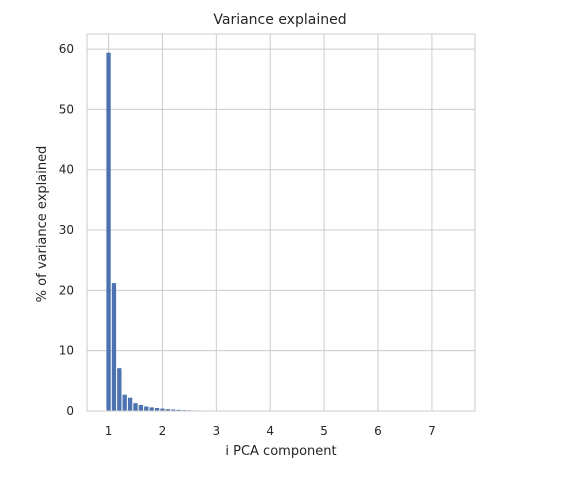 This screenshot has width=570, height=479. Describe the element at coordinates (70, 411) in the screenshot. I see `y-tick-label: 0` at that location.